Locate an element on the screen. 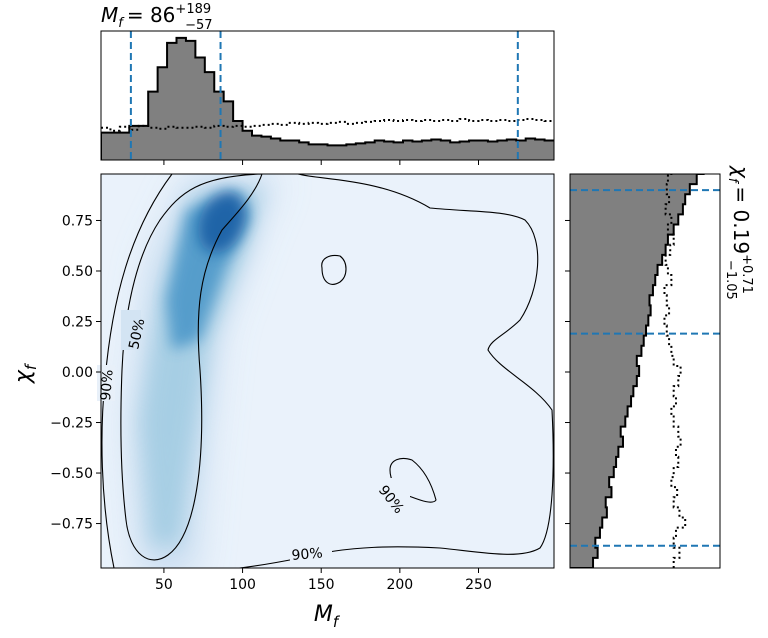 This screenshot has height=638, width=768. contour-label-90-mid-bg is located at coordinates (393, 496).